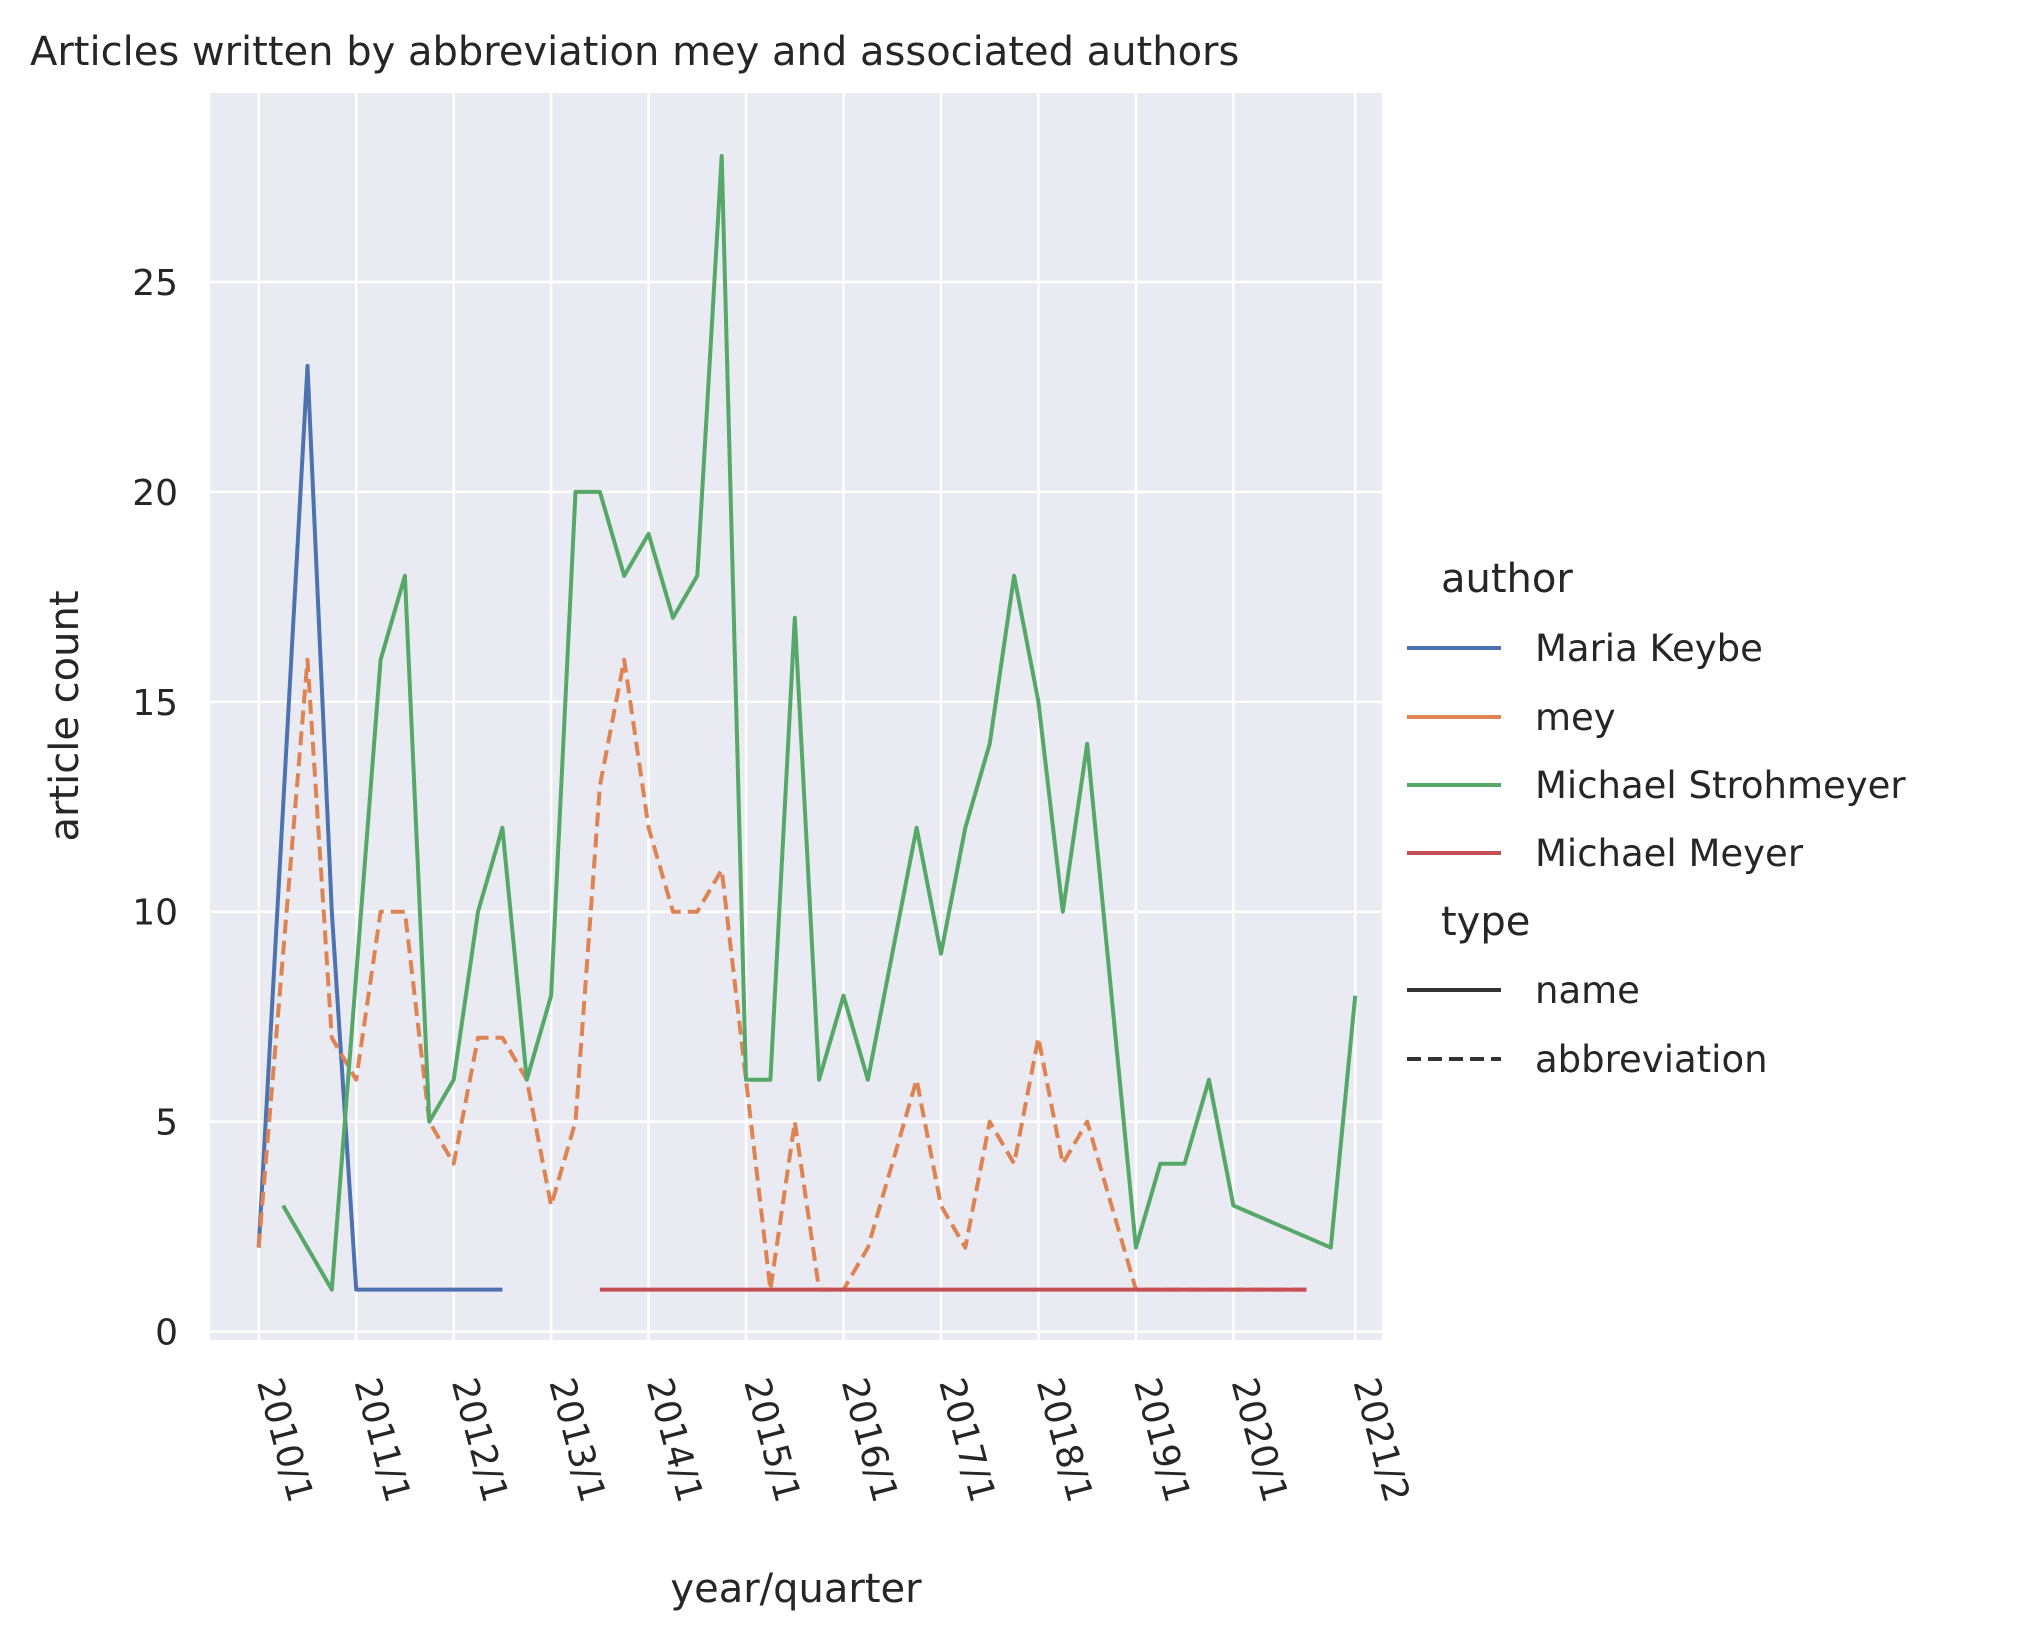 This screenshot has width=2022, height=1635. What do you see at coordinates (576, 1440) in the screenshot?
I see `x-tick-label: 2013/1` at bounding box center [576, 1440].